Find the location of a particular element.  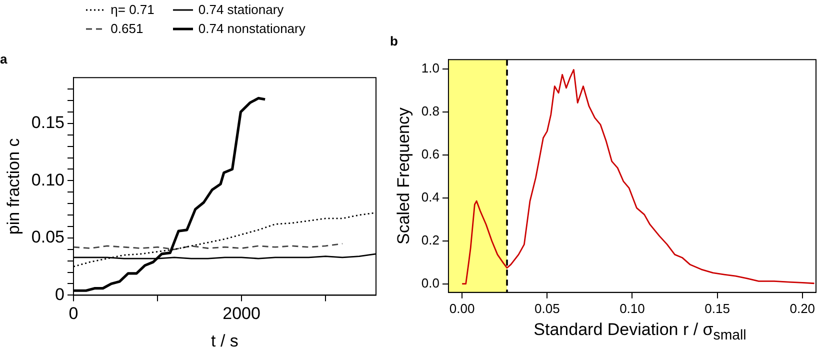

y-tick-label: 0.15 is located at coordinates (47, 122).